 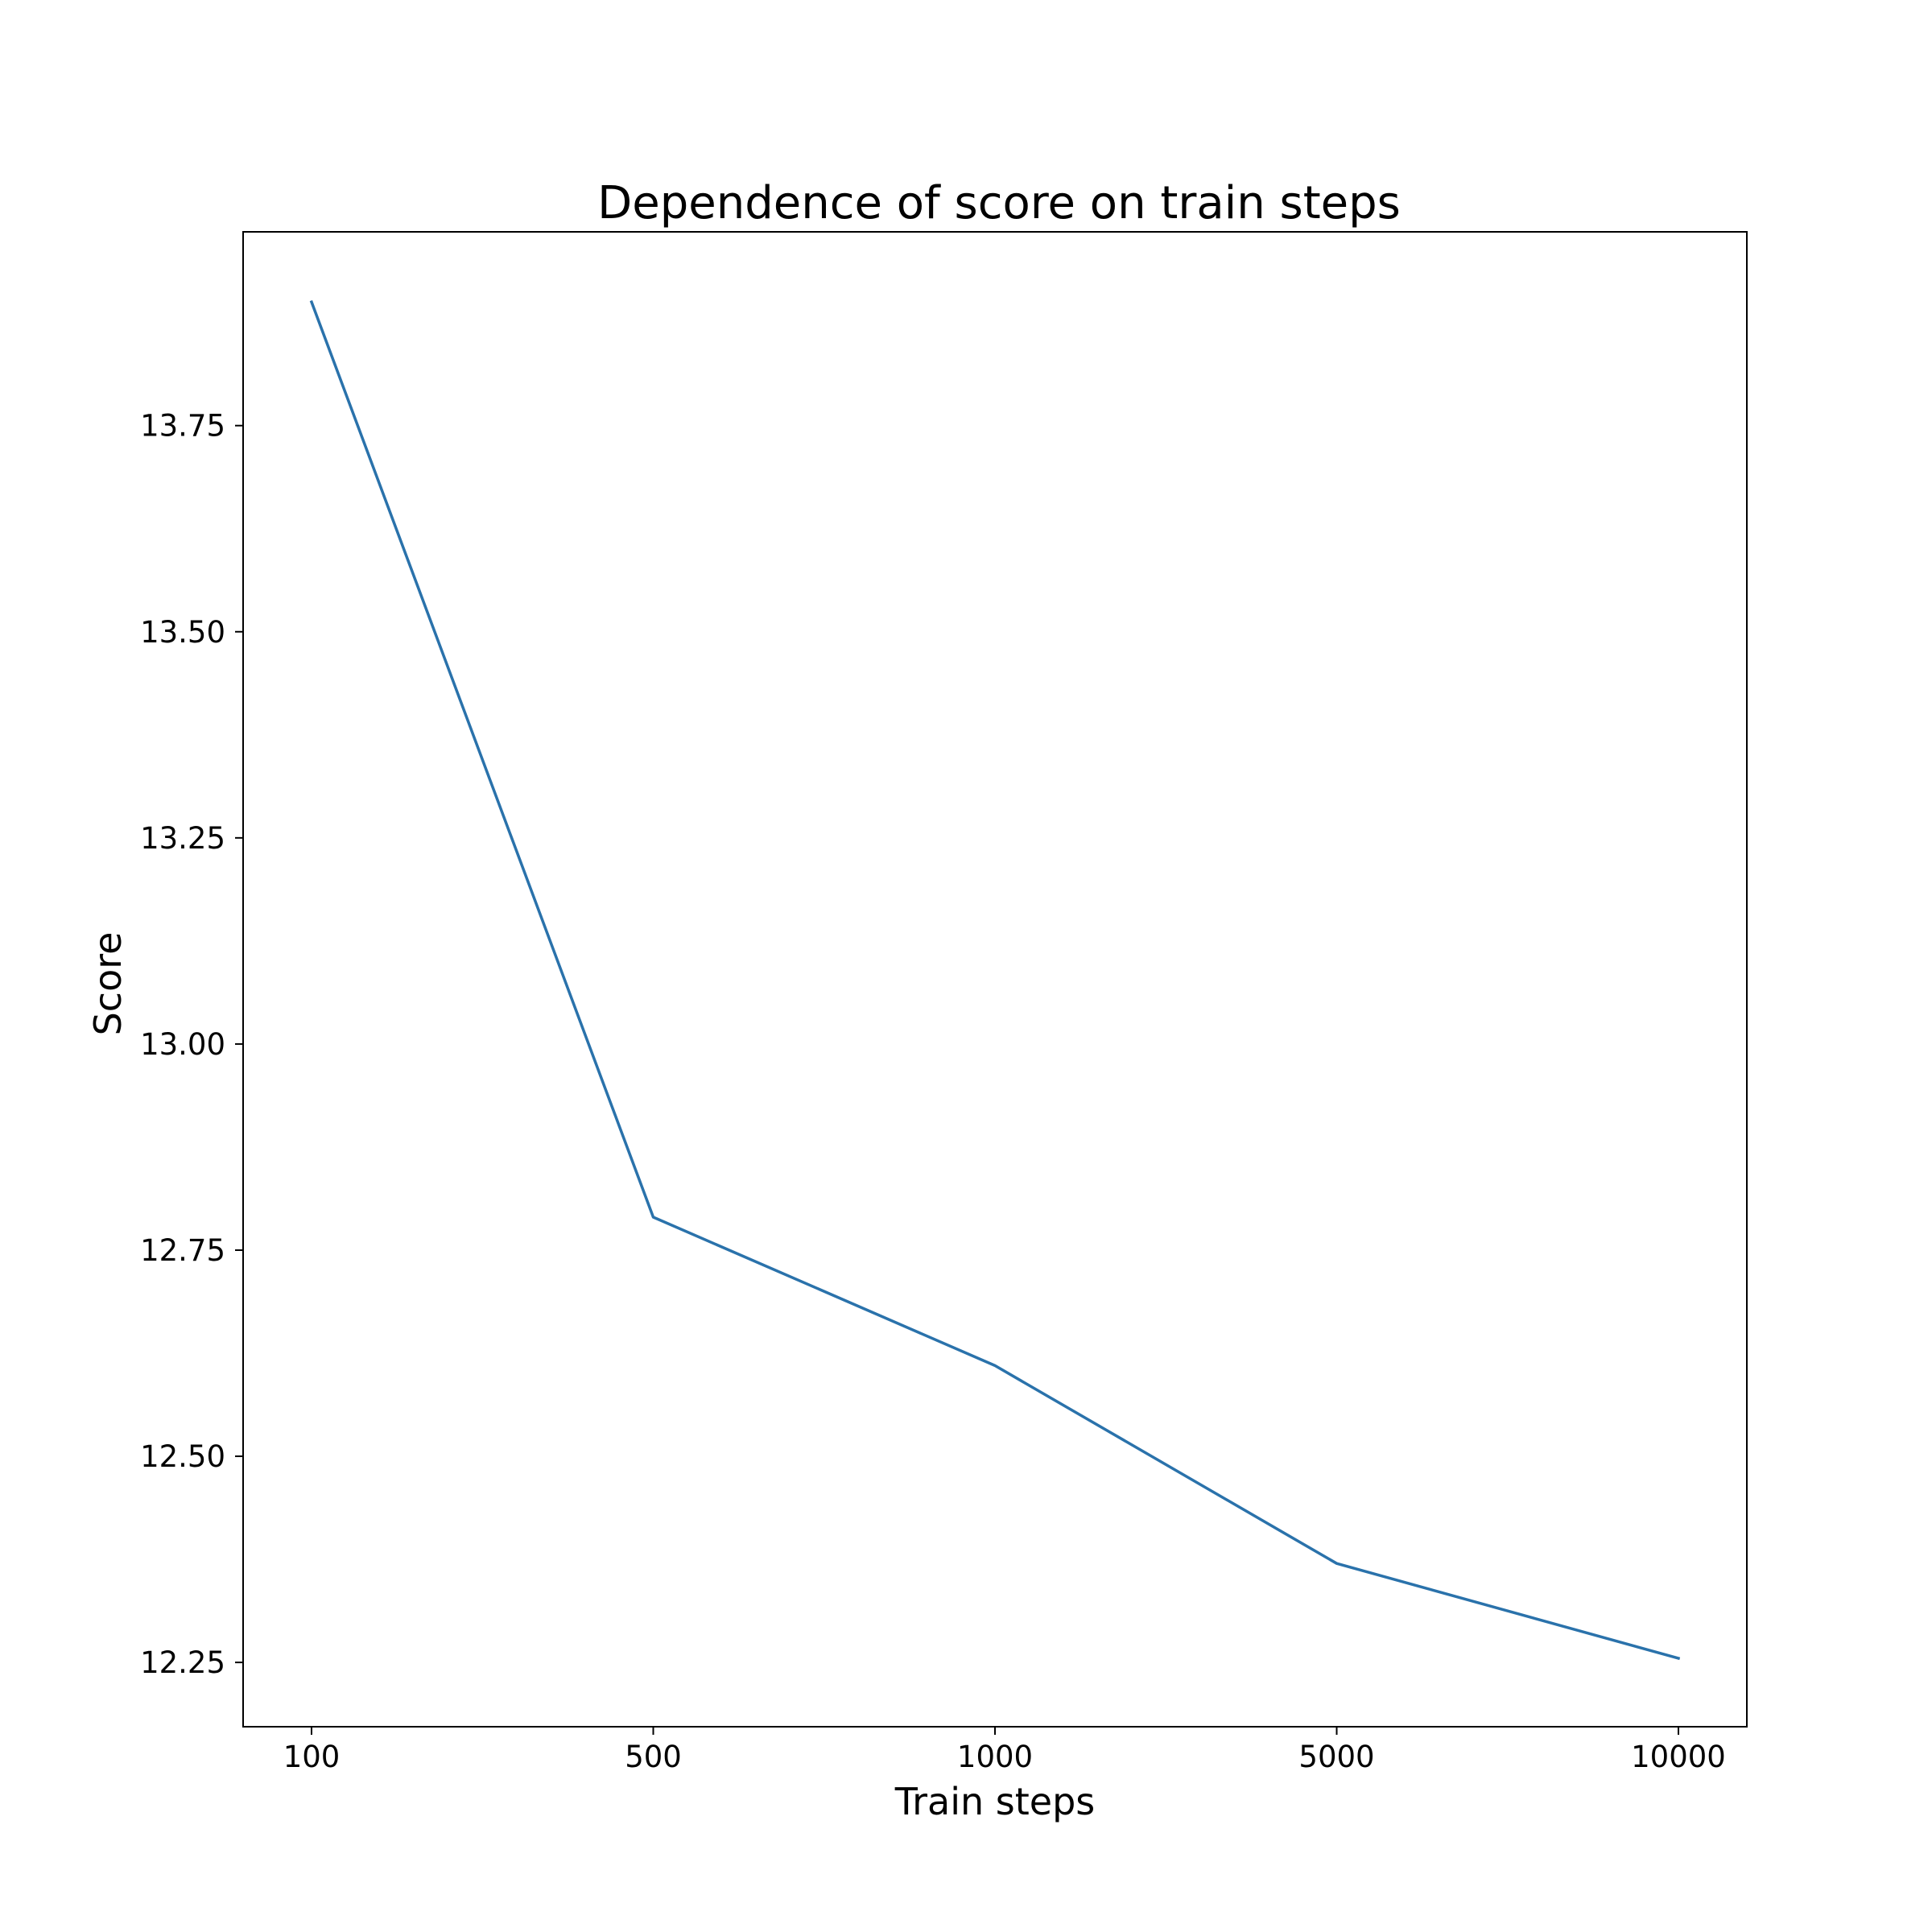 I want to click on y-tick-label: 12.50, so click(x=182, y=1456).